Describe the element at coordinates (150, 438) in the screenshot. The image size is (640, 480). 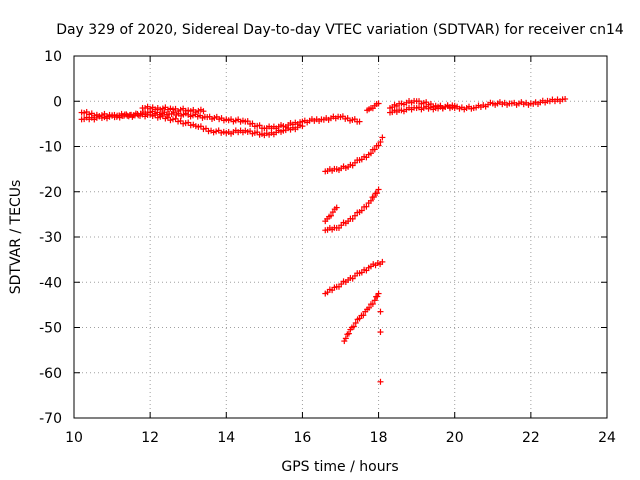
I see `x-tick-label: 12` at that location.